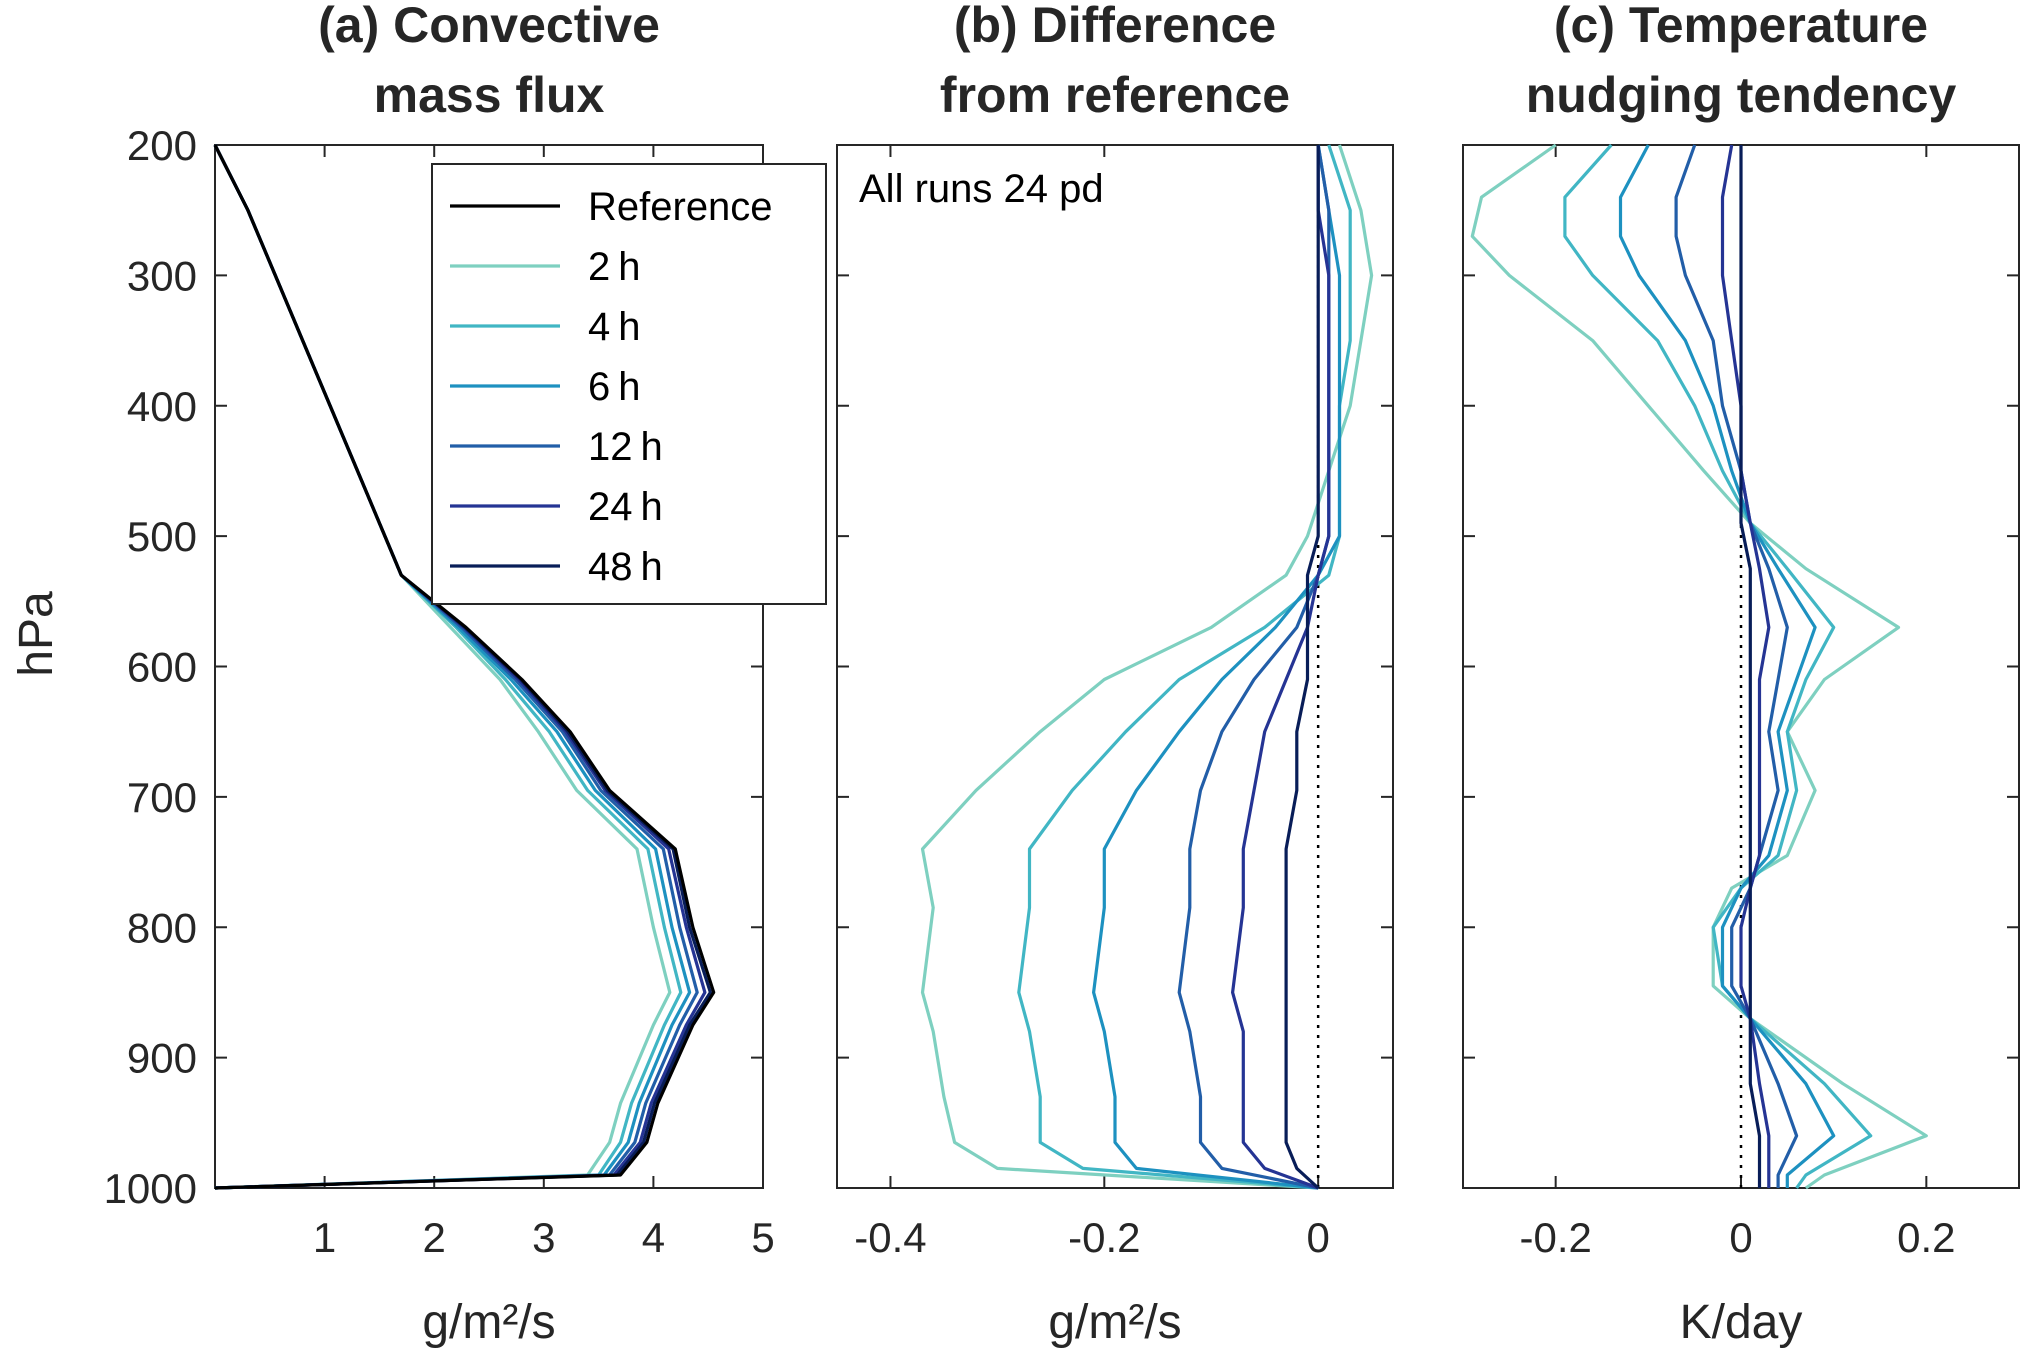 This screenshot has width=2022, height=1364. Describe the element at coordinates (653, 1237) in the screenshot. I see `x-tick-label: 4` at that location.